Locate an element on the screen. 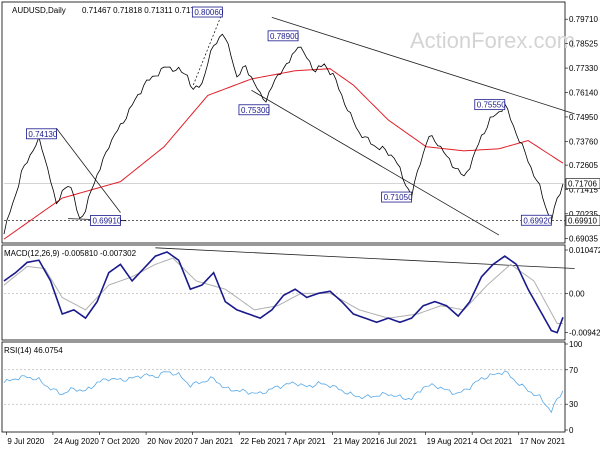 The image size is (600, 450). time-tick-label: 7 Apr 2021 is located at coordinates (306, 441).